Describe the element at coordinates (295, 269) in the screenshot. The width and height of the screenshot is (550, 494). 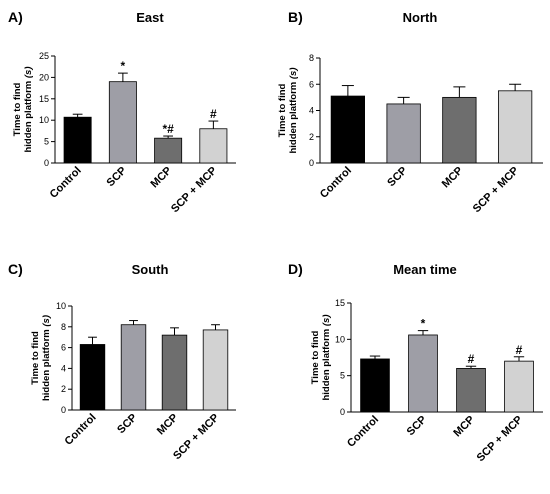
I see `panel-letter: D)` at that location.